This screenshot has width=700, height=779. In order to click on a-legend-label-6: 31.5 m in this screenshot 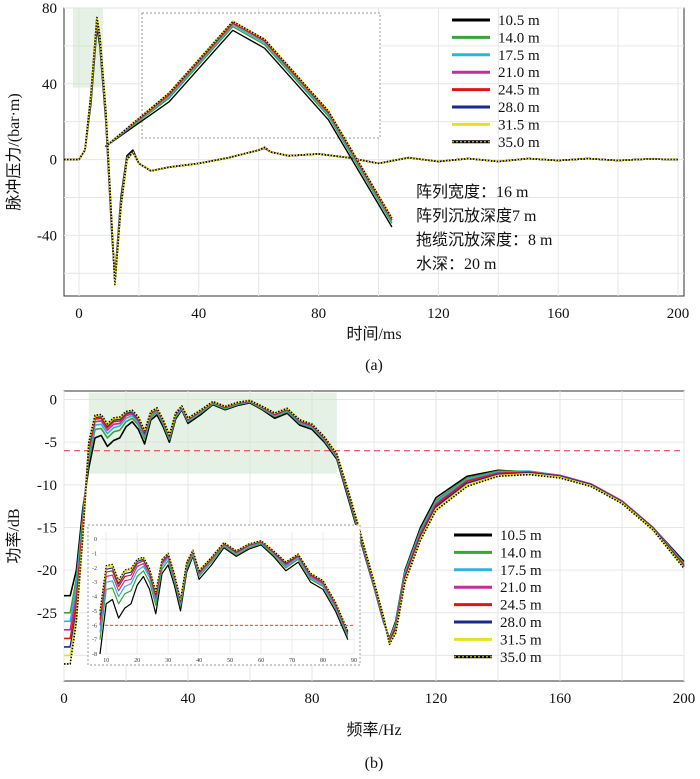, I will do `click(519, 125)`.